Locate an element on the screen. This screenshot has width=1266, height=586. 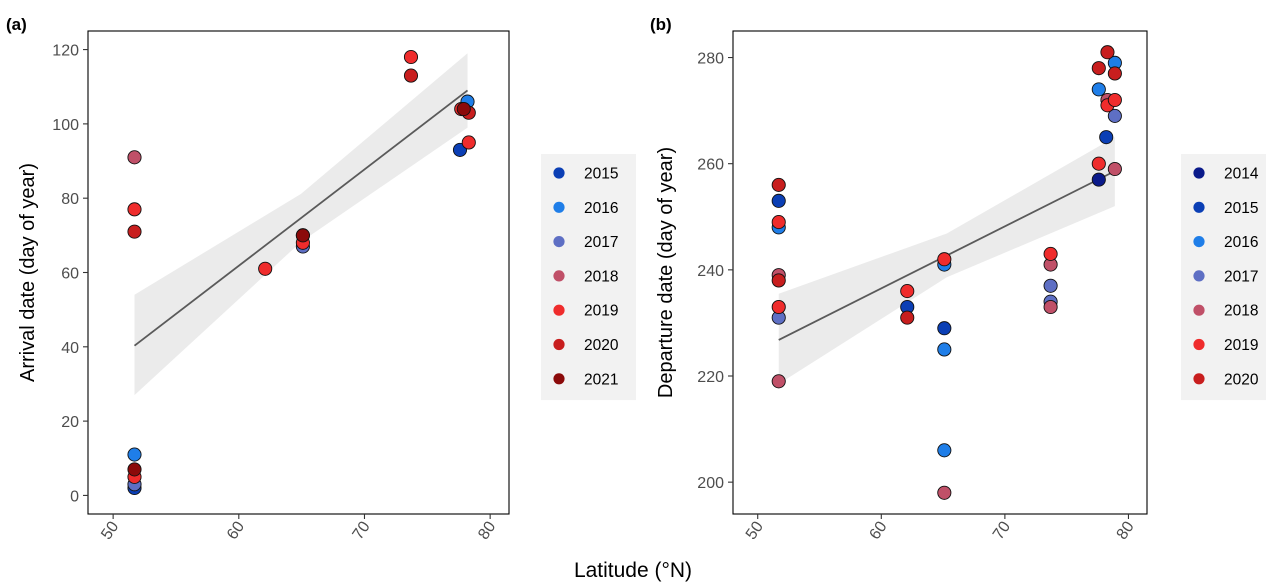
x-tick-label-a: 80 is located at coordinates (487, 530).